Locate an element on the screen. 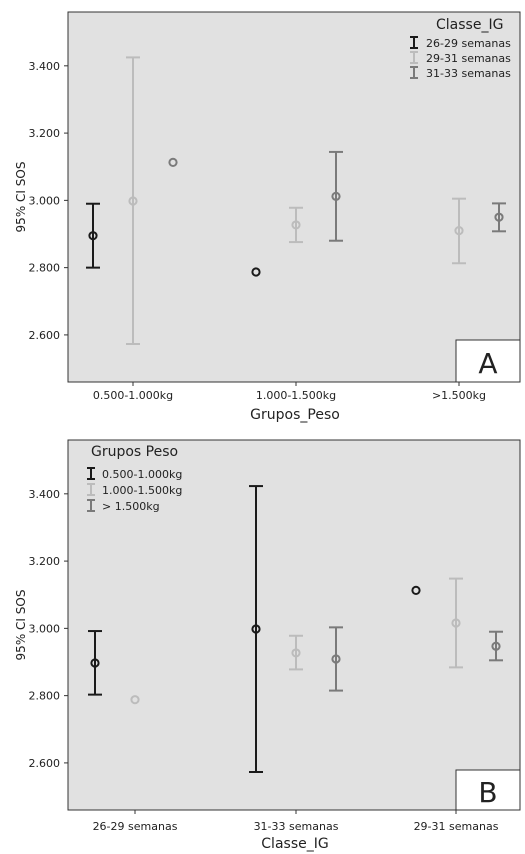  legend-label: 31-33 semanas is located at coordinates (468, 73).